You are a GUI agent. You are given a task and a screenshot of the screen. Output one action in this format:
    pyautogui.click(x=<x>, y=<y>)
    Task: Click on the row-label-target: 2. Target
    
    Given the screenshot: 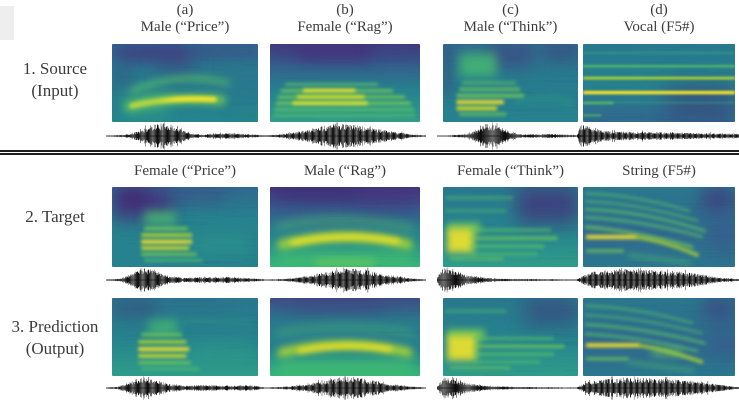 What is the action you would take?
    pyautogui.click(x=55, y=217)
    